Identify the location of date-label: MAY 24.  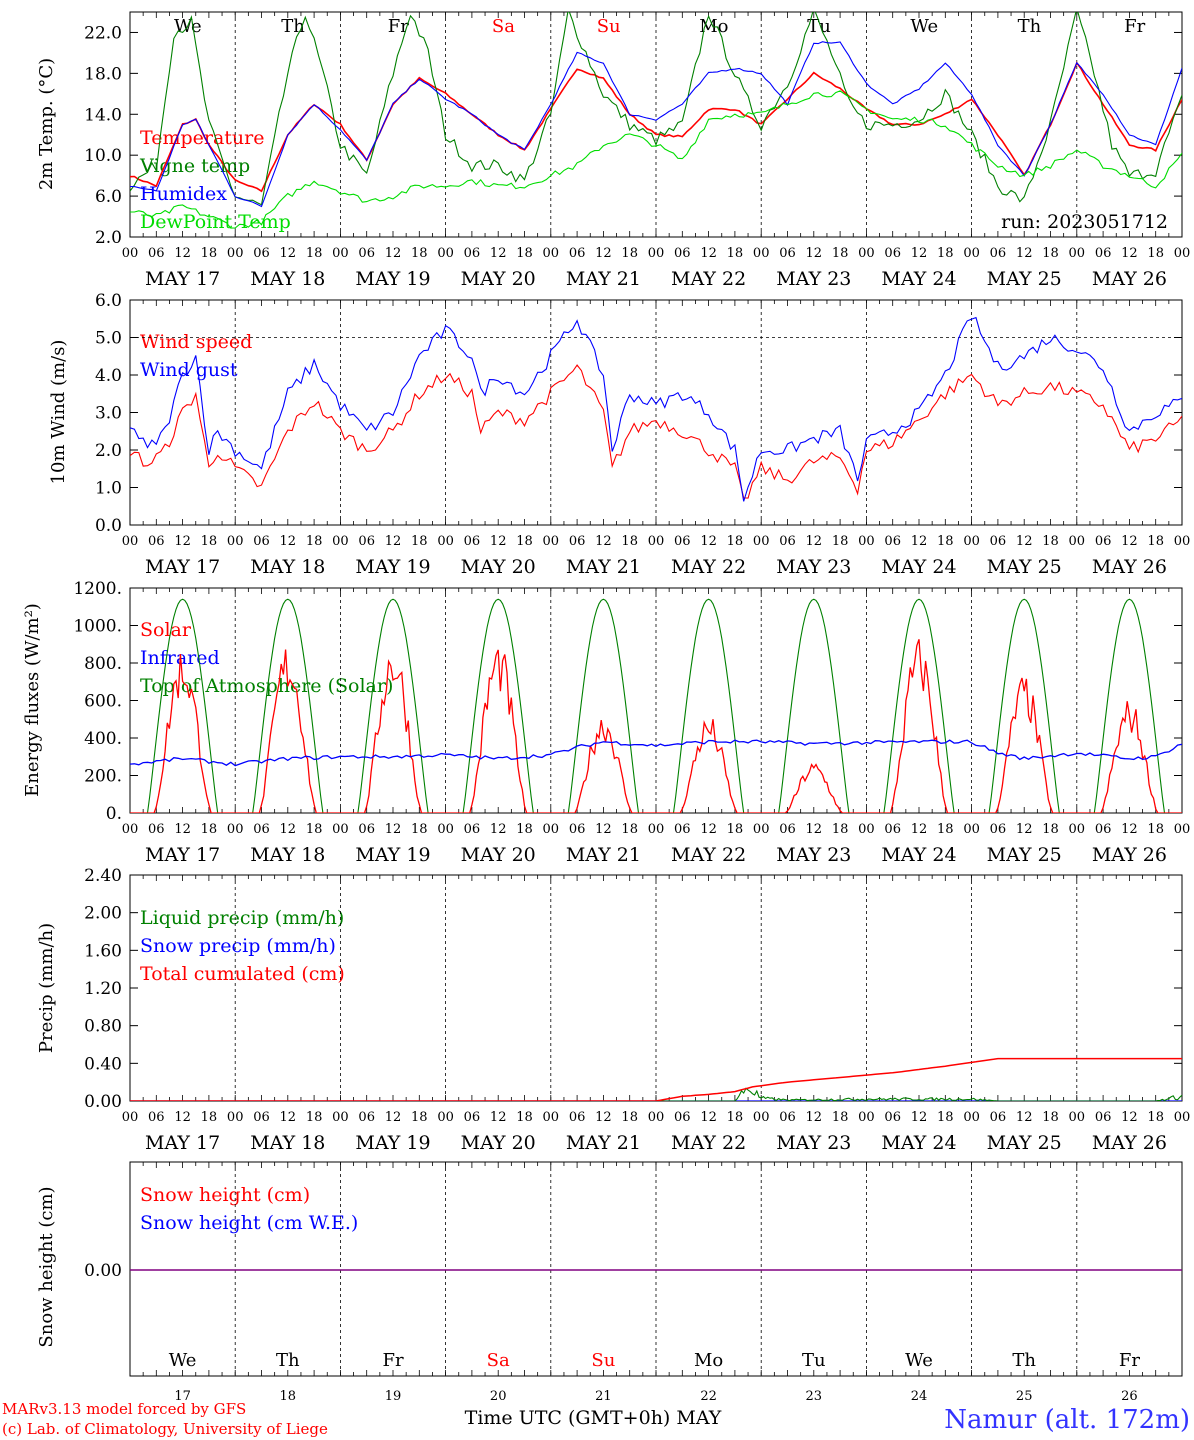
(918, 279).